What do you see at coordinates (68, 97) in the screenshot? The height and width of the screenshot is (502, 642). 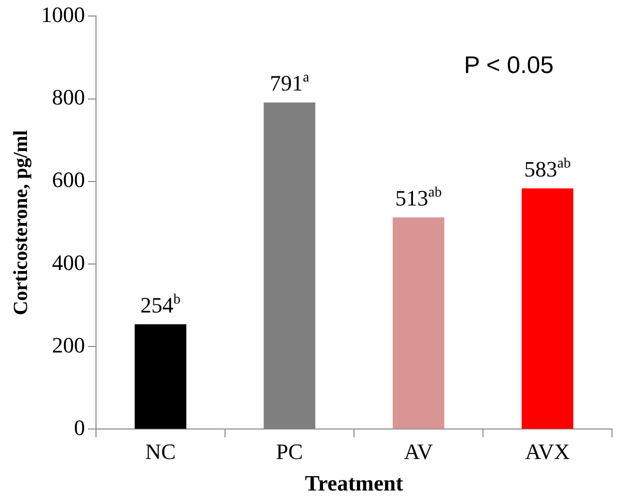 I see `y-tick-label: 800` at bounding box center [68, 97].